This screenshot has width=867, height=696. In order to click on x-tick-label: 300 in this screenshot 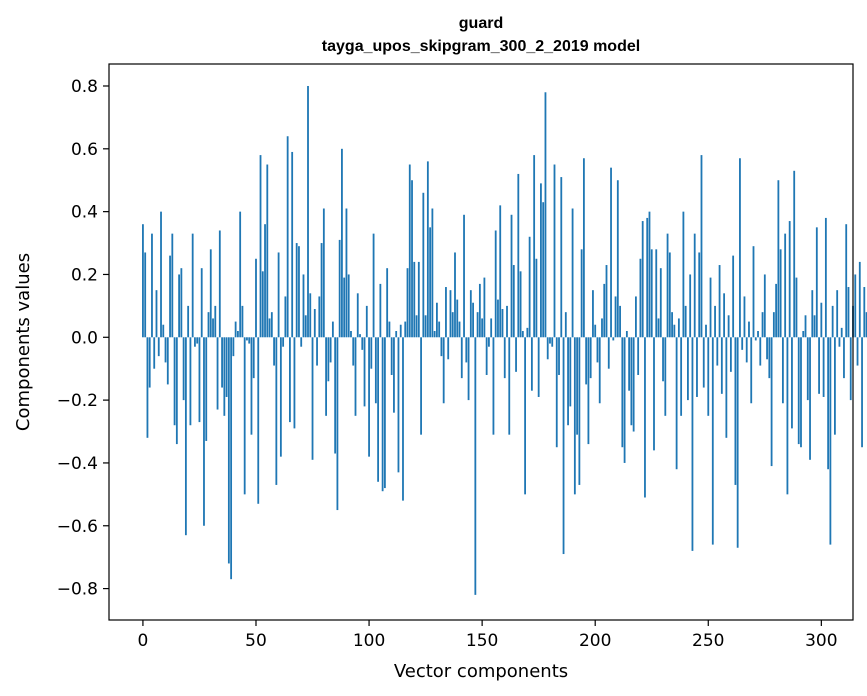, I will do `click(821, 641)`.